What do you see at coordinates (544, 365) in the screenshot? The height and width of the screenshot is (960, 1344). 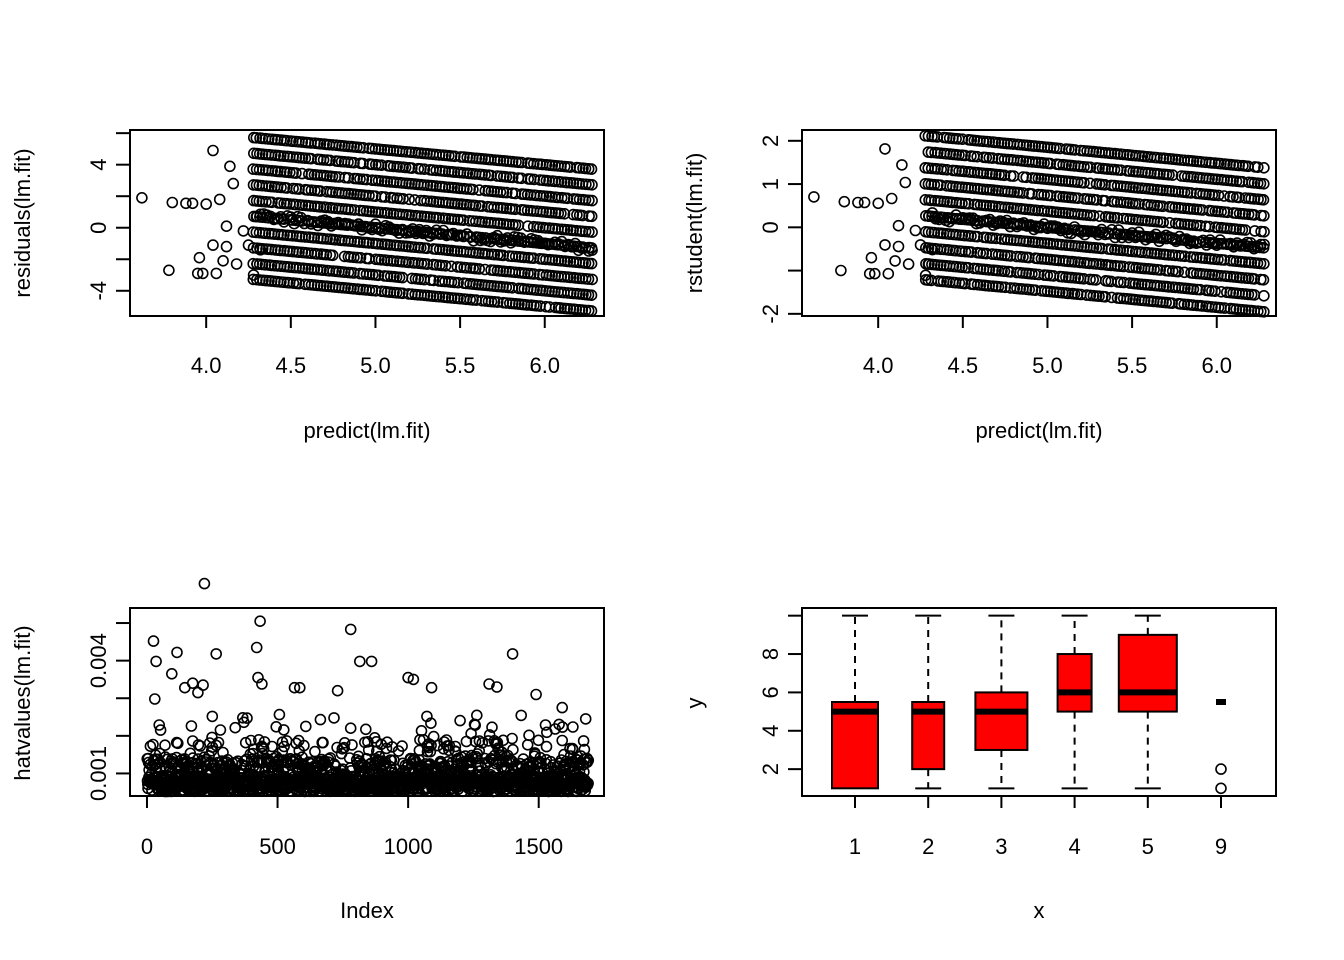 I see `x-tick-label: 6.0` at bounding box center [544, 365].